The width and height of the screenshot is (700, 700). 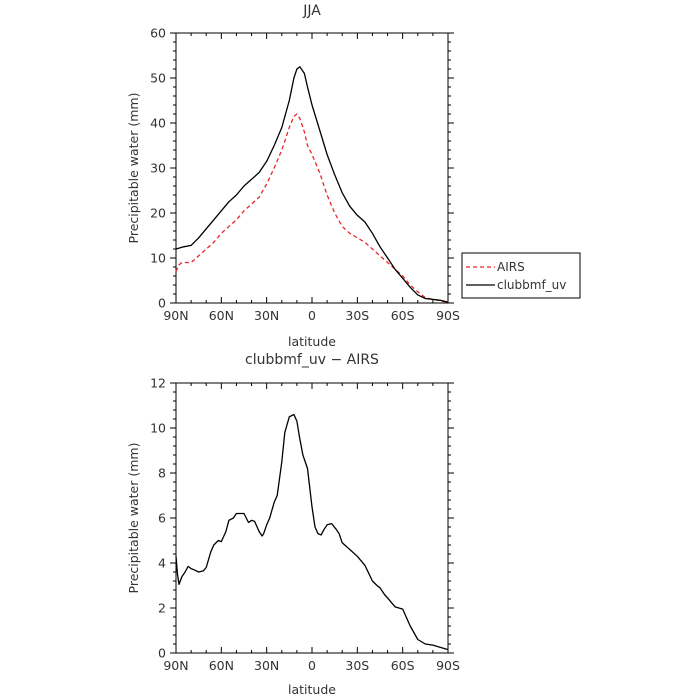 What do you see at coordinates (311, 11) in the screenshot?
I see `chart-title-top: JJA` at bounding box center [311, 11].